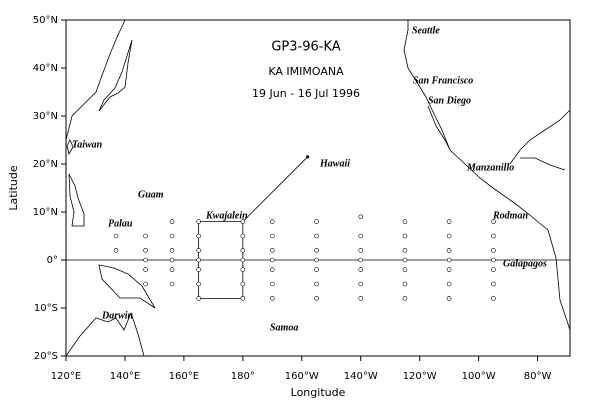  Describe the element at coordinates (117, 315) in the screenshot. I see `place-label: Darwin` at that location.